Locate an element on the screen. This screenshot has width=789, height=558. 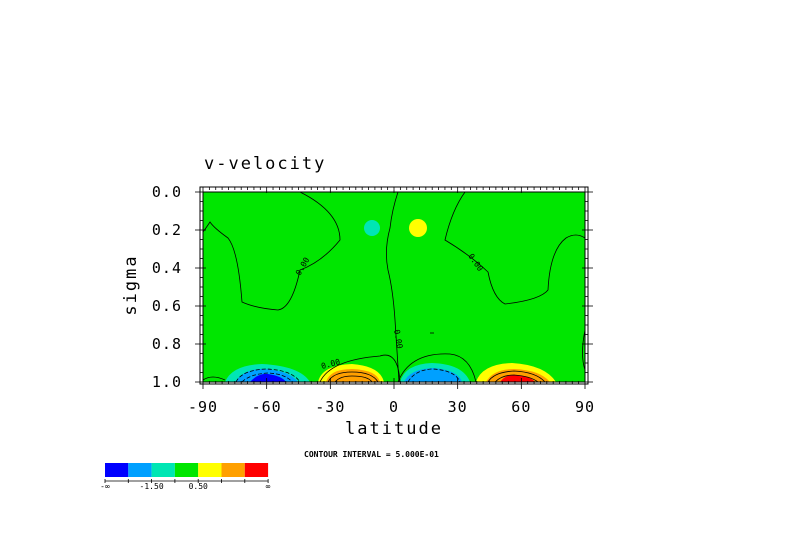
x-tick-label: -90 is located at coordinates (203, 407).